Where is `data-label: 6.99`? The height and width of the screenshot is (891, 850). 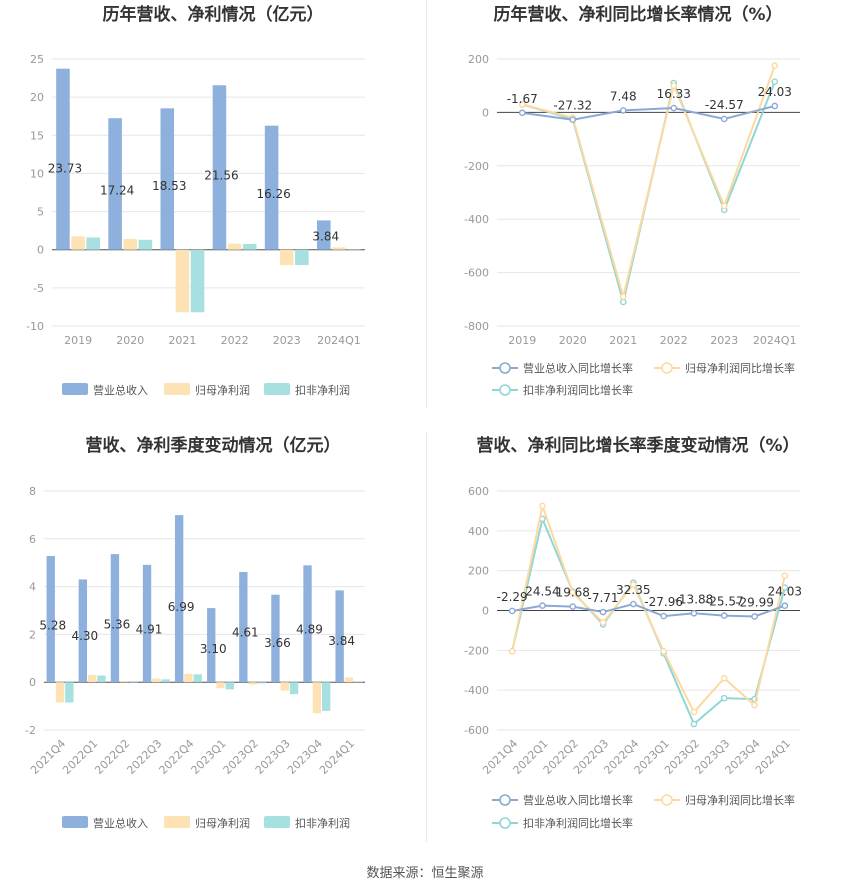 data-label: 6.99 is located at coordinates (181, 607).